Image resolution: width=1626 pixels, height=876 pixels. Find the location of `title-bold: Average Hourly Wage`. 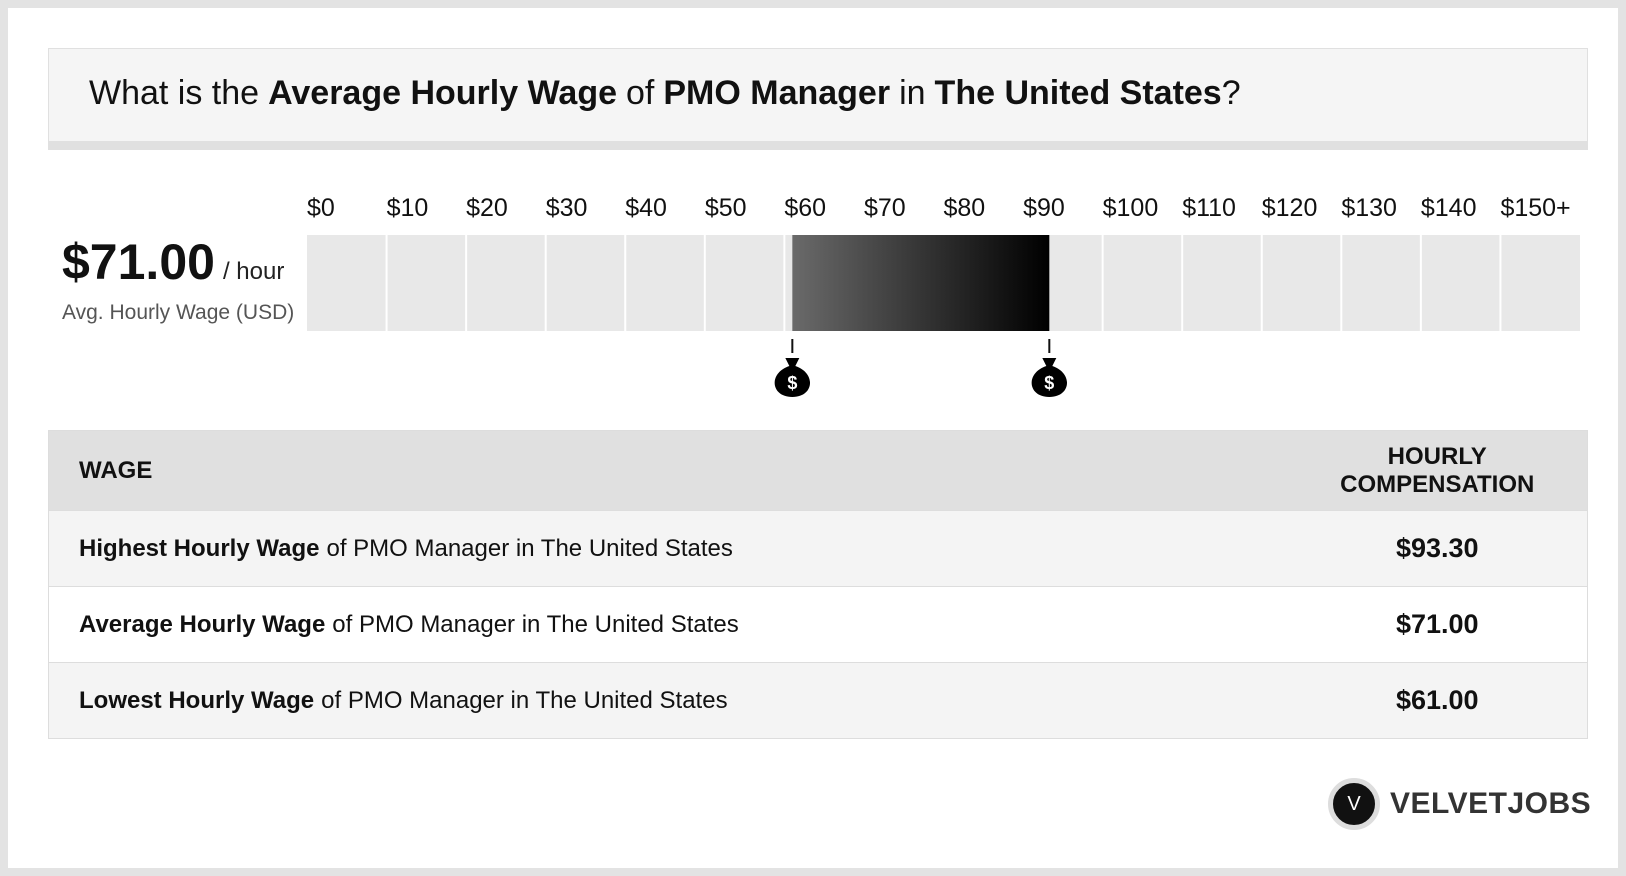

title-bold: Average Hourly Wage is located at coordinates (442, 93).